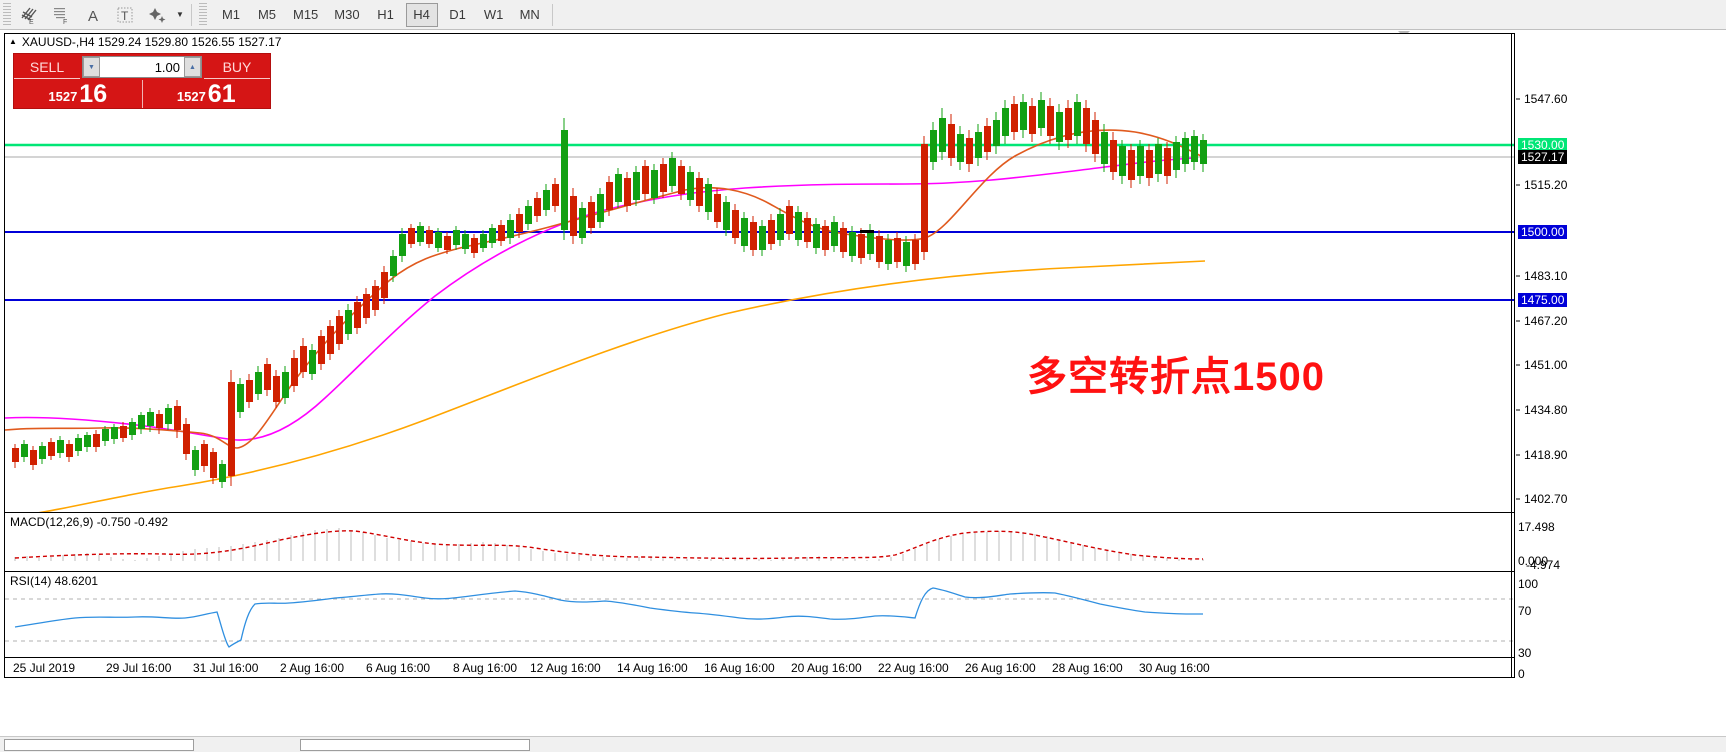 Image resolution: width=1726 pixels, height=752 pixels. What do you see at coordinates (91, 67) in the screenshot?
I see `volume-decrement-icon: ▼` at bounding box center [91, 67].